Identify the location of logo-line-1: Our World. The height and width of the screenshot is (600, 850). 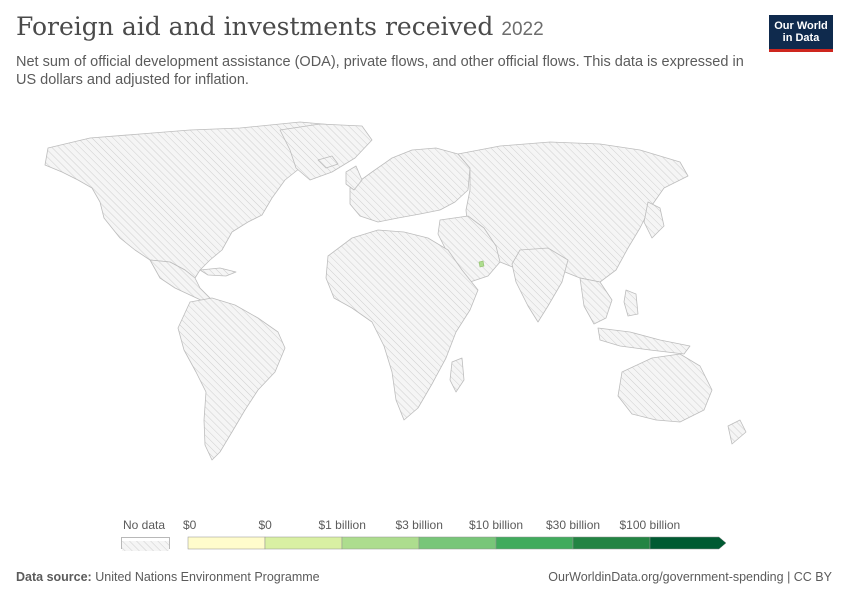
(801, 26).